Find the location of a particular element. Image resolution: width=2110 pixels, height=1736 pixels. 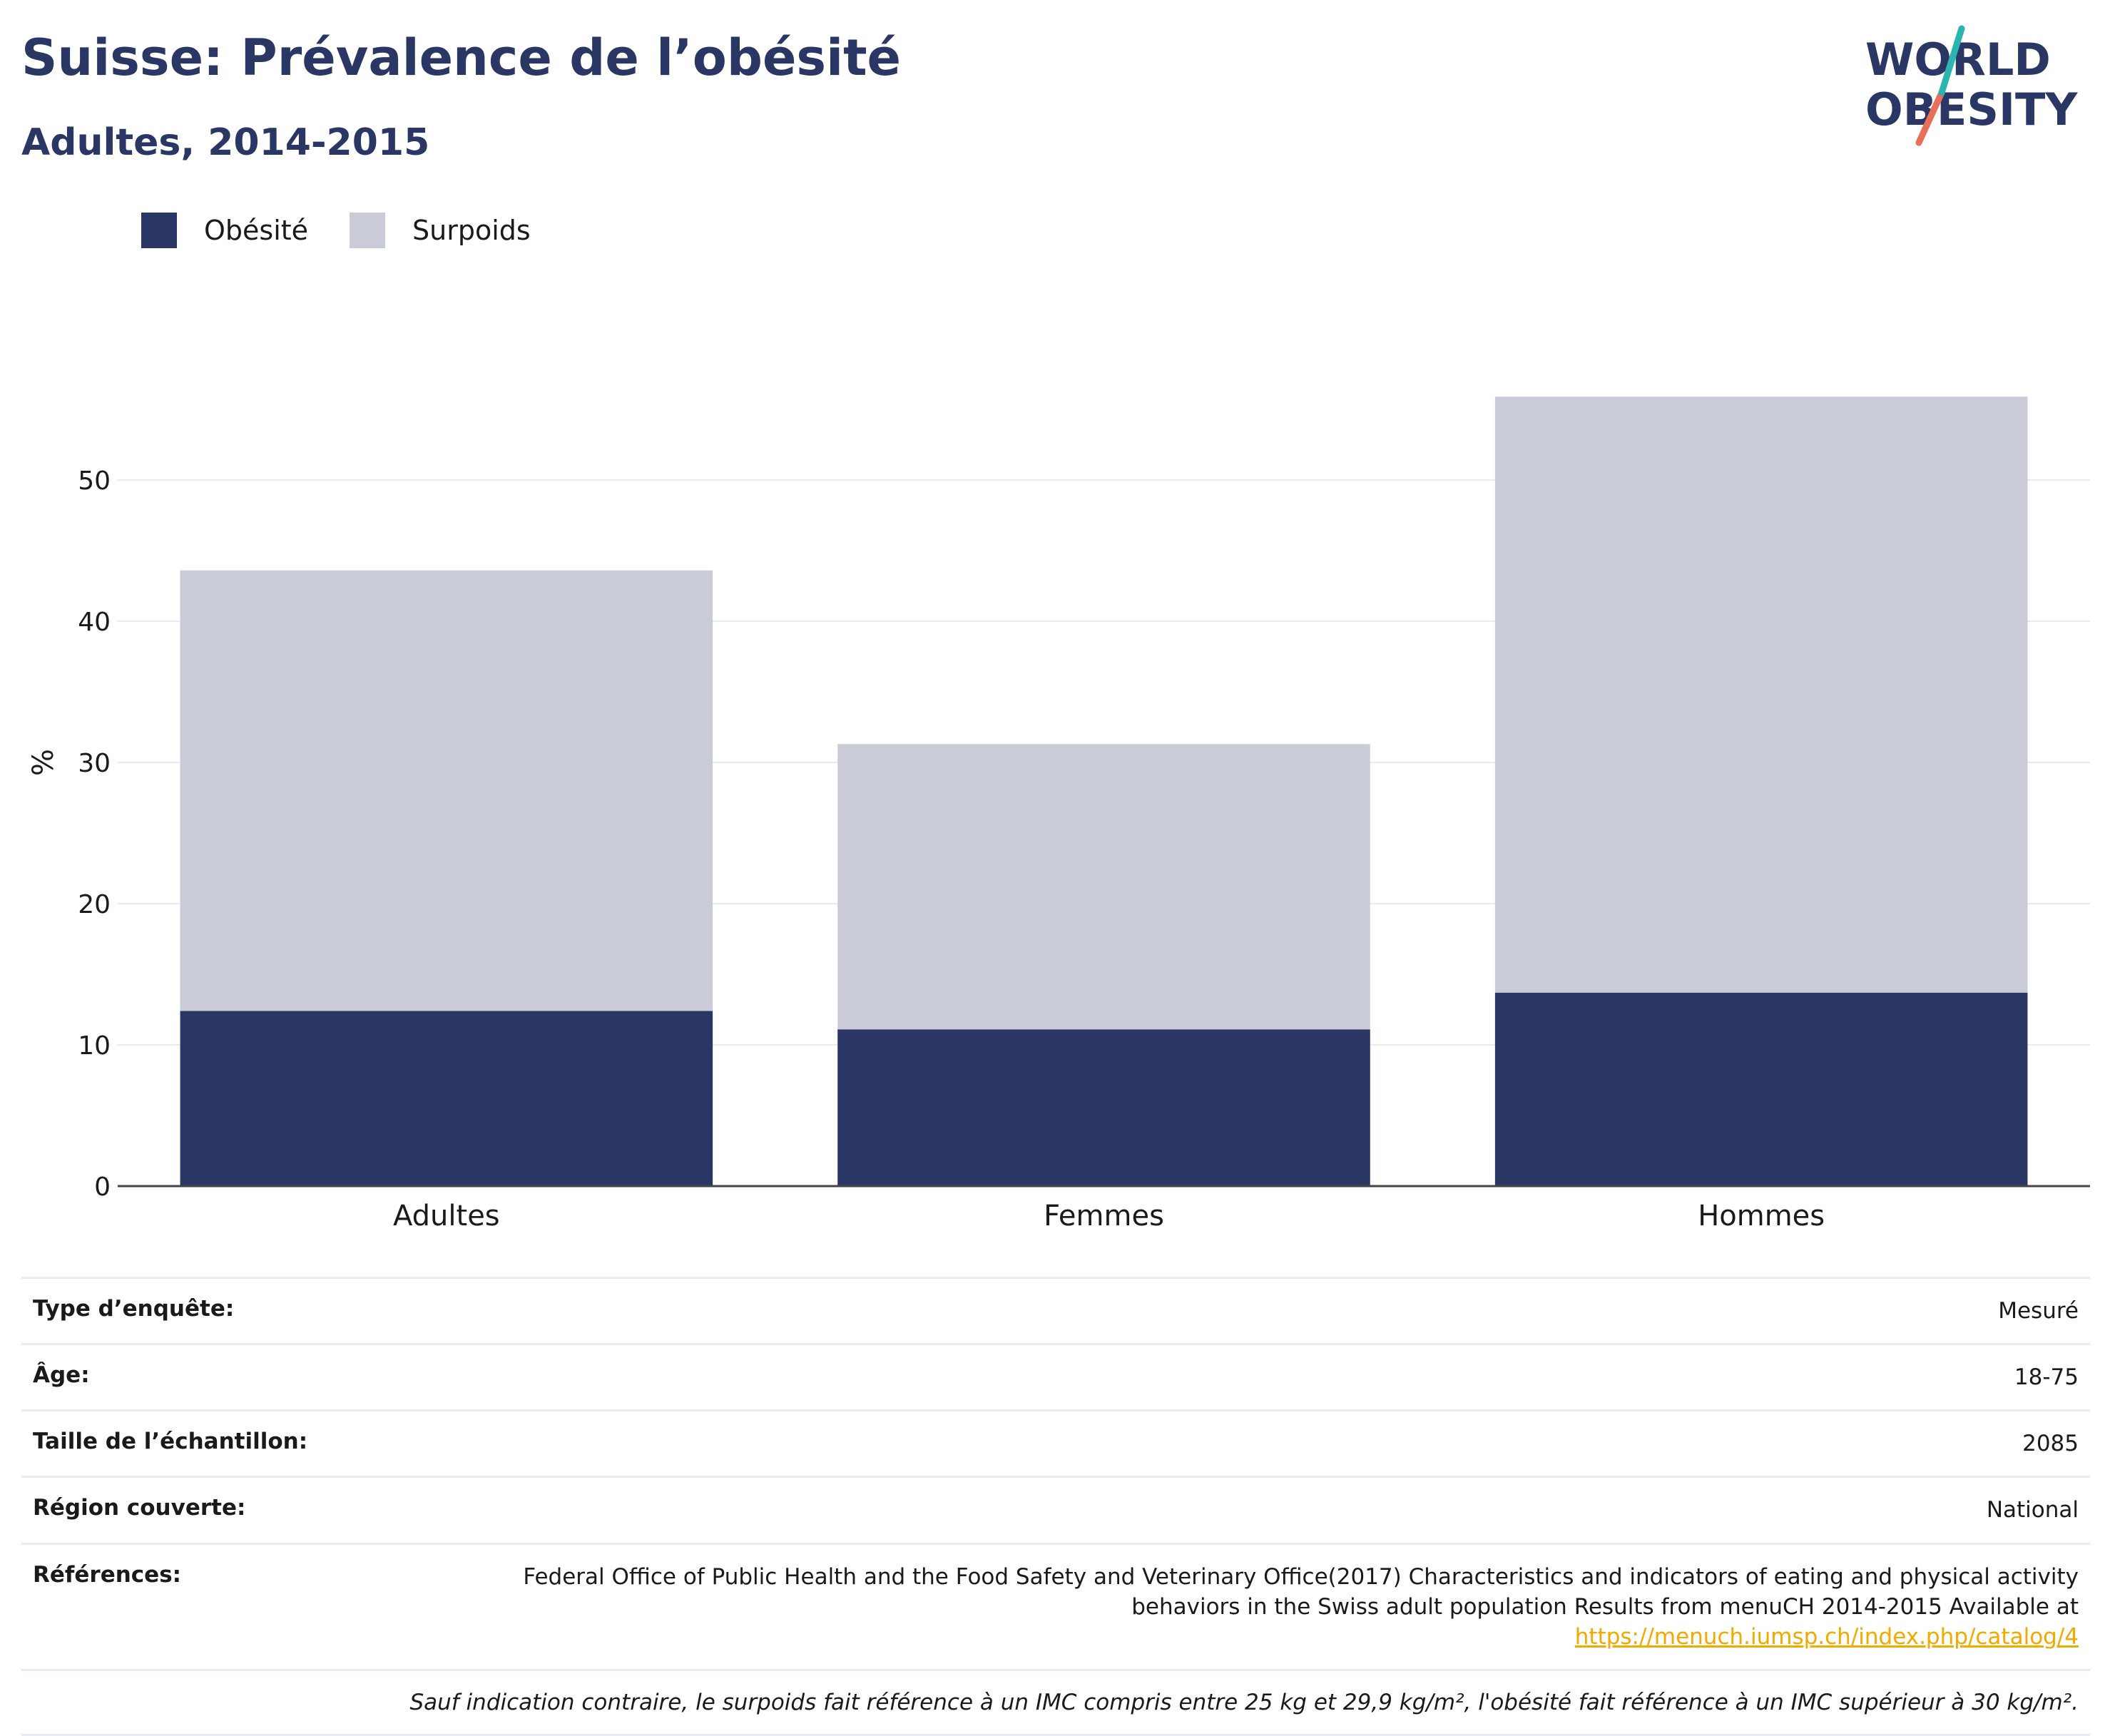

info-value: 2085 is located at coordinates (2050, 1444).